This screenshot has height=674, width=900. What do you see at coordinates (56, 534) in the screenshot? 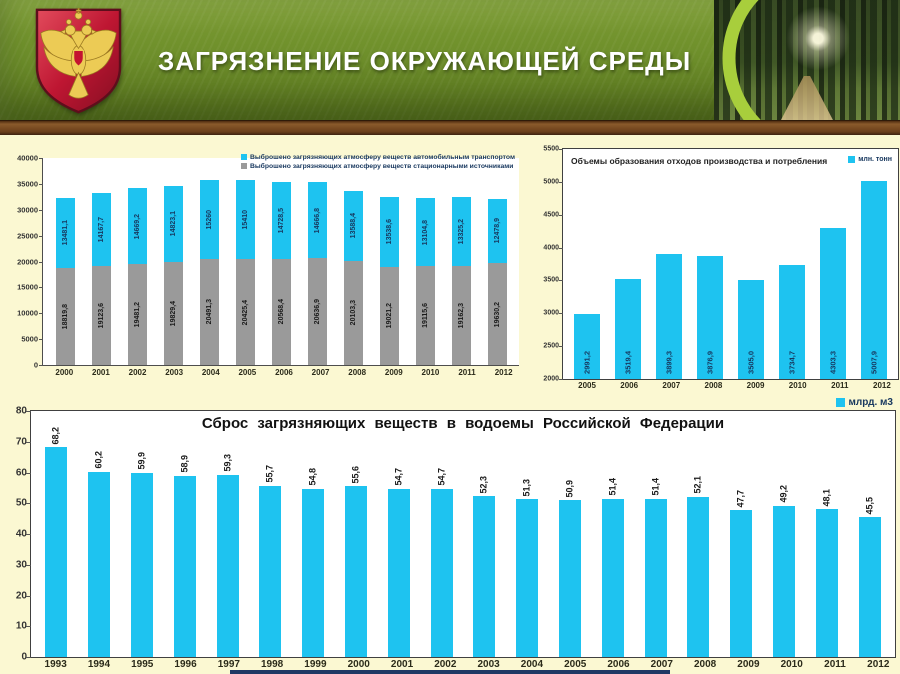
I see `bar-slot: 68,2` at bounding box center [56, 534].